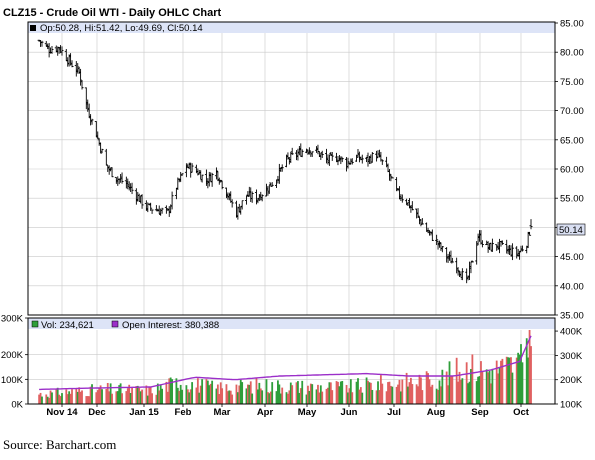 The width and height of the screenshot is (595, 460). I want to click on open-interest-axis-right: 400K 300K 200K 100K, so click(569, 369).